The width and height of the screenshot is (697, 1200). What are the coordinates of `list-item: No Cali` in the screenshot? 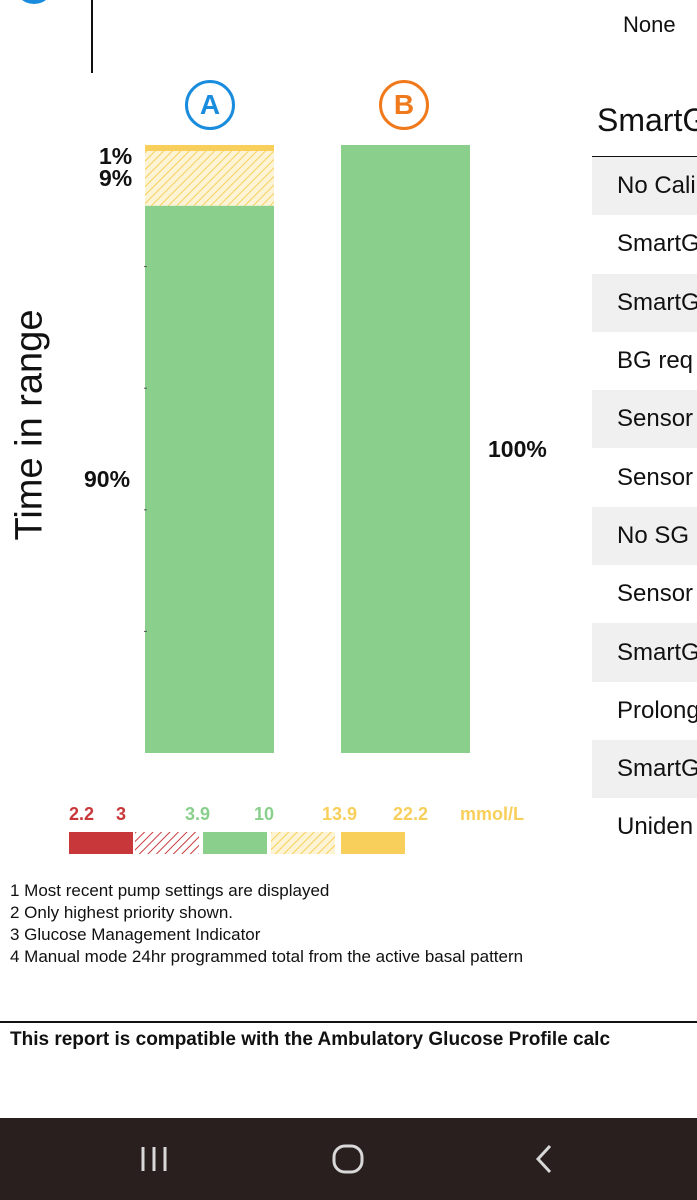 It's located at (644, 186).